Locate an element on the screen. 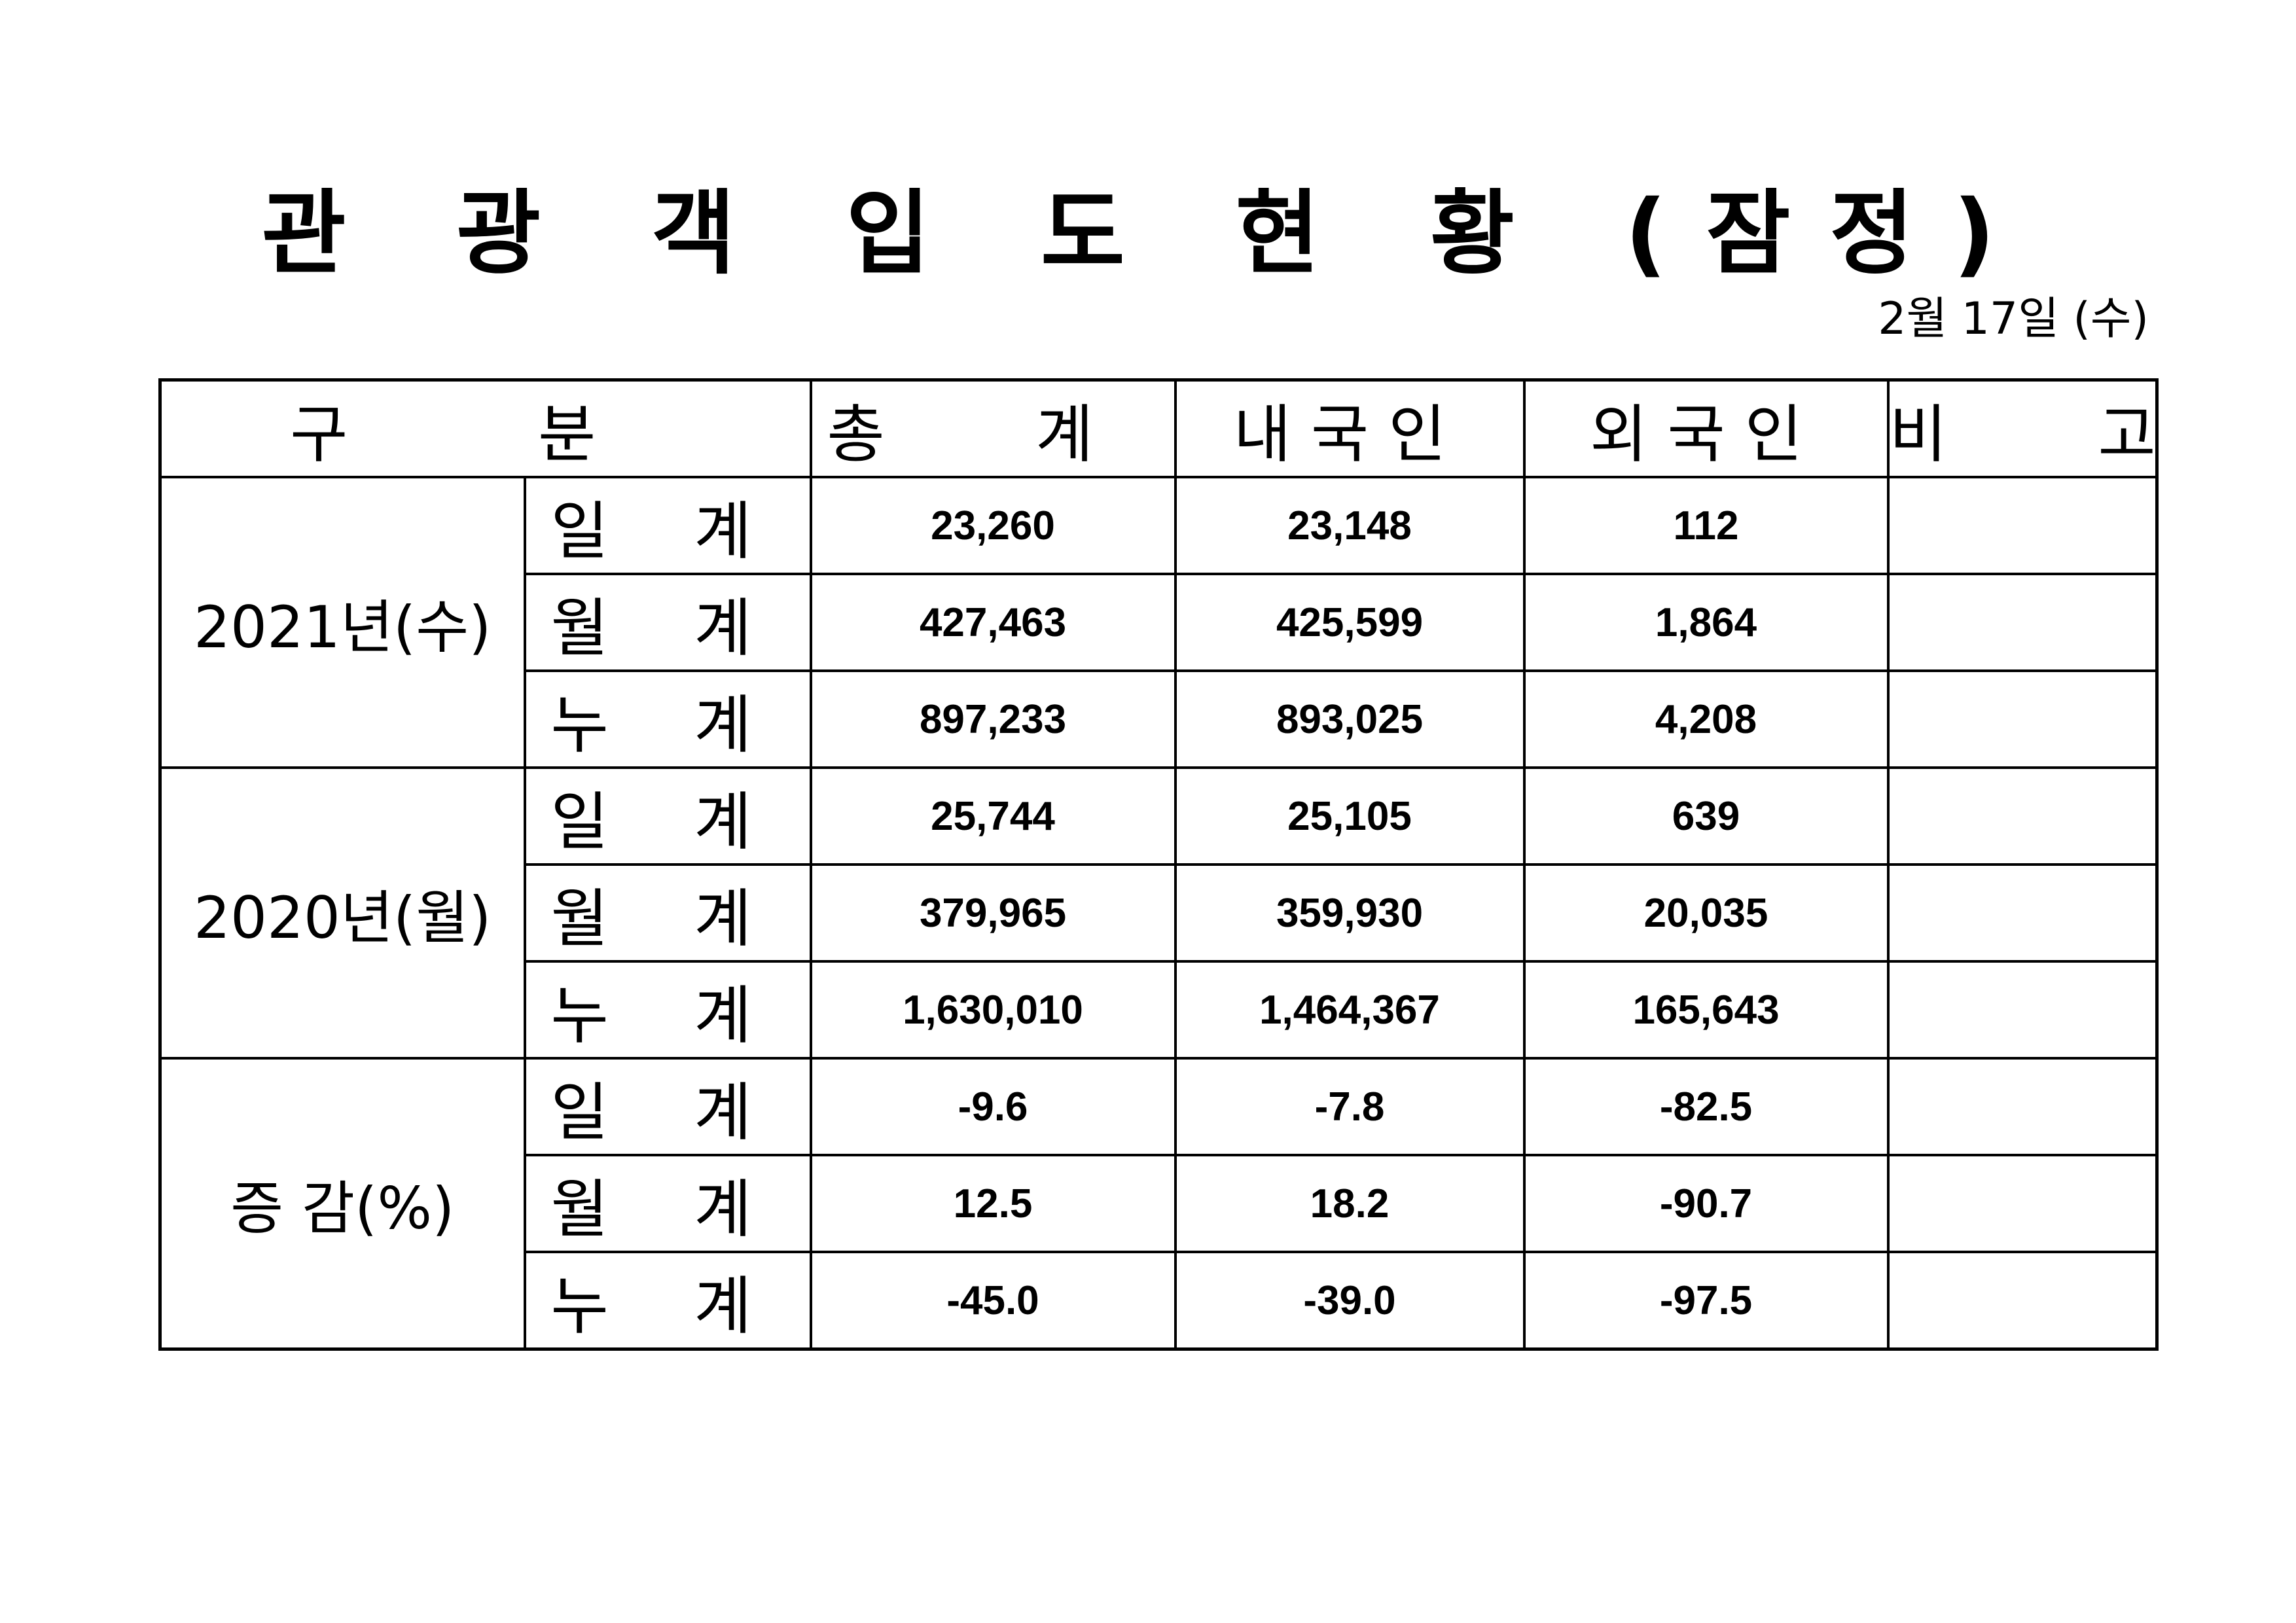  foreign-cell: 20,035 is located at coordinates (1706, 913).